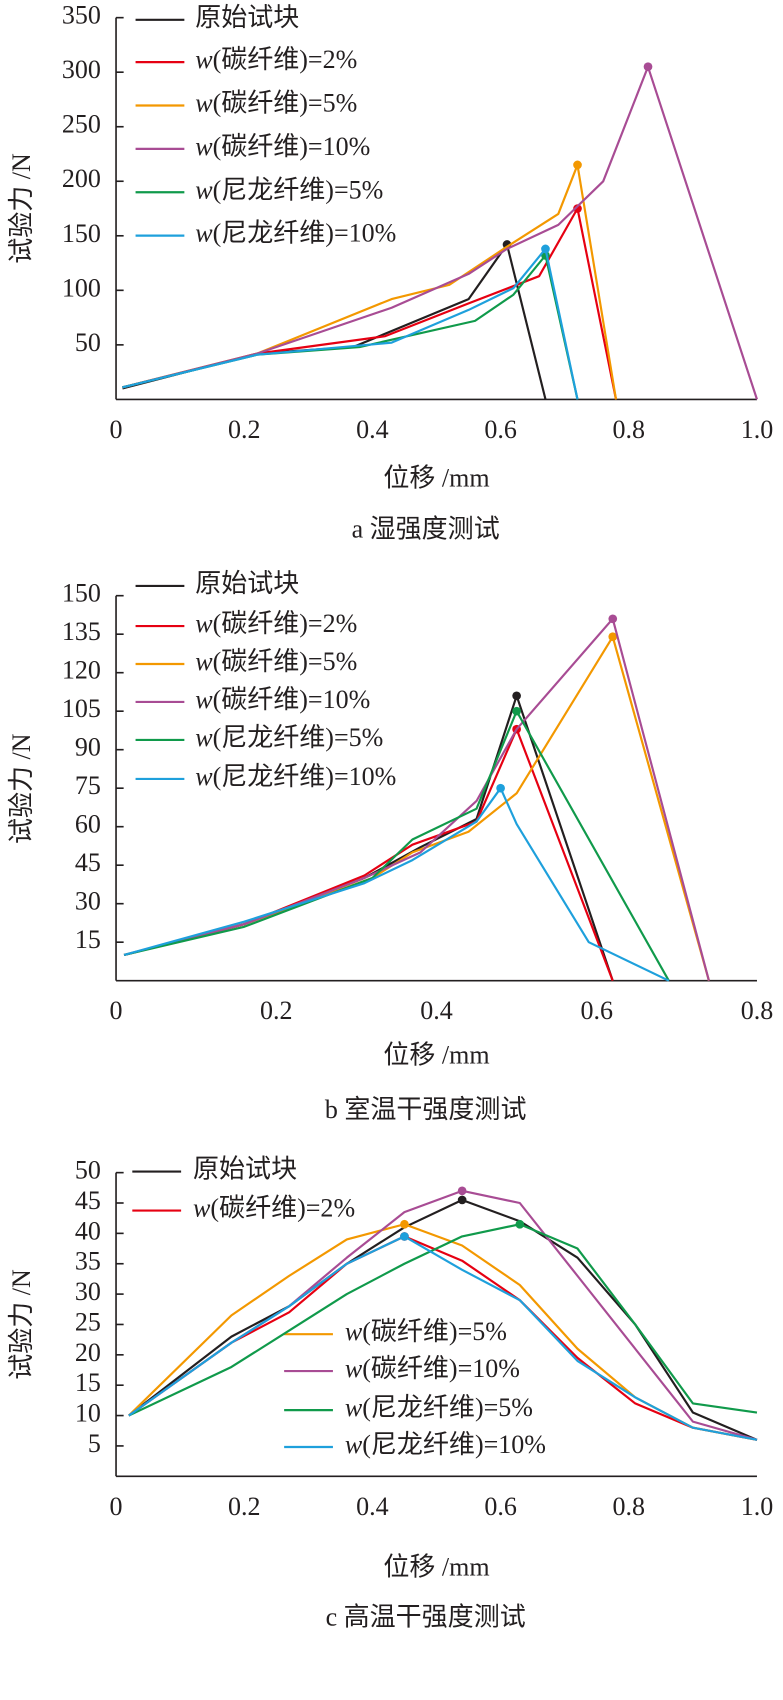 The image size is (783, 1700). Describe the element at coordinates (426, 1109) in the screenshot. I see `chart-caption: b 室温干强度测试` at that location.